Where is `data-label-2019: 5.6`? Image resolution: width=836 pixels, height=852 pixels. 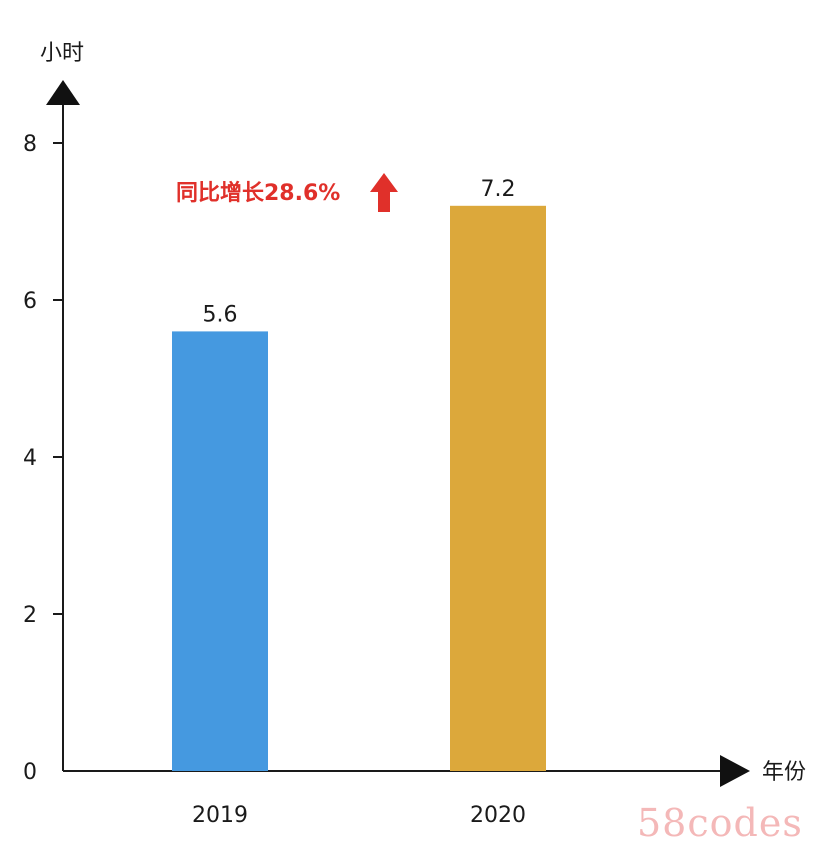
data-label-2019: 5.6 is located at coordinates (220, 314).